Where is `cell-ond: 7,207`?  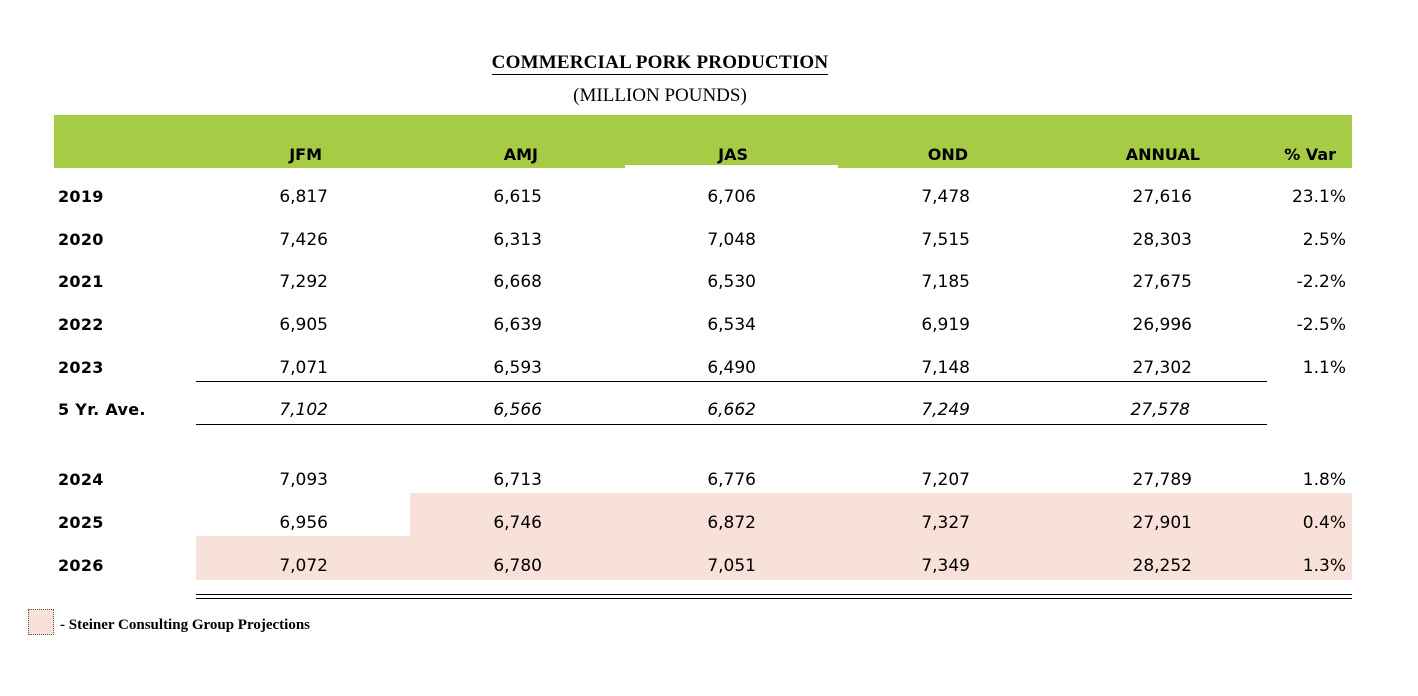
cell-ond: 7,207 is located at coordinates (945, 480).